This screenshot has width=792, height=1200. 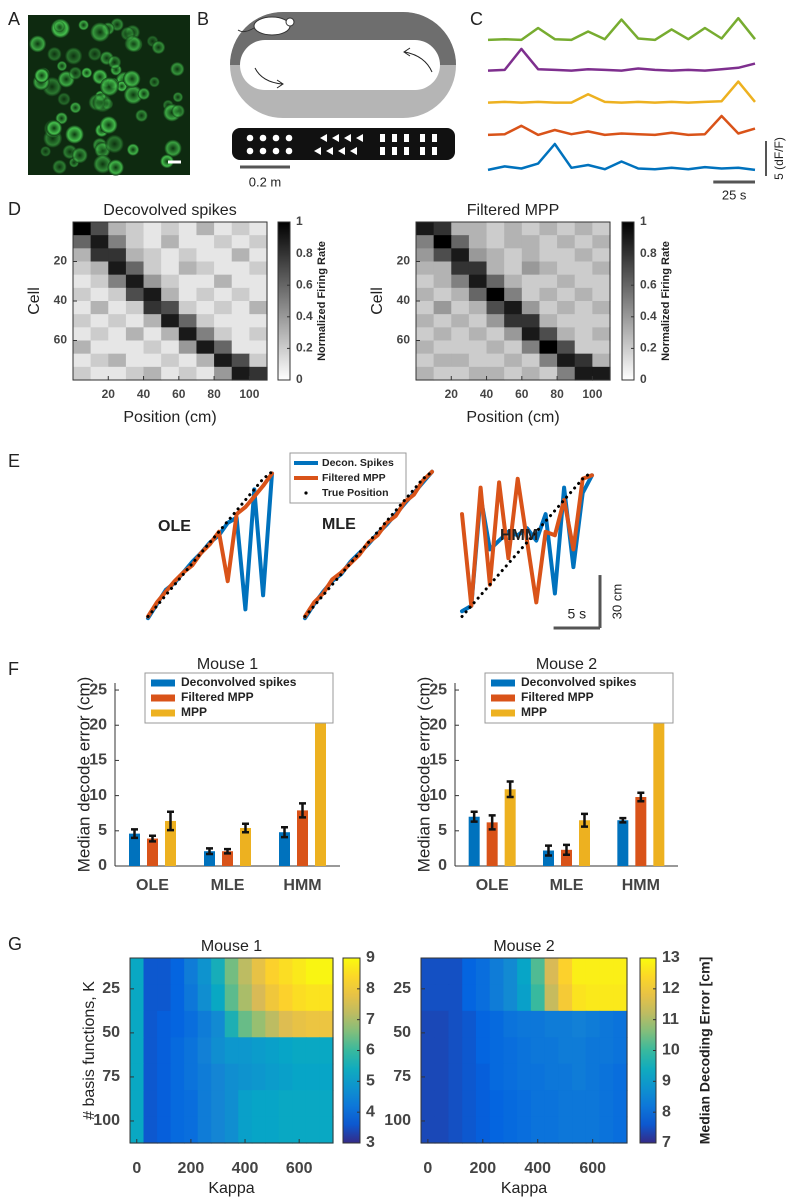 What do you see at coordinates (107, 96) in the screenshot?
I see `cell-layer` at bounding box center [107, 96].